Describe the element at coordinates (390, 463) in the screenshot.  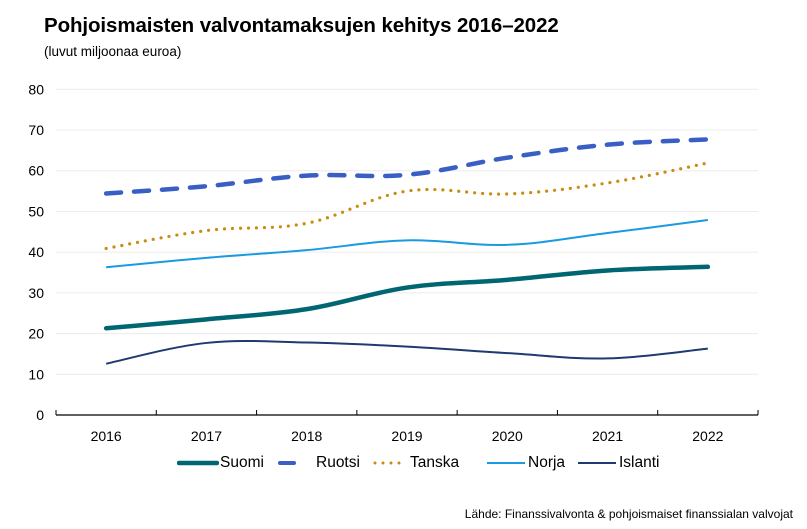
I see `legend-swatch-tanska` at that location.